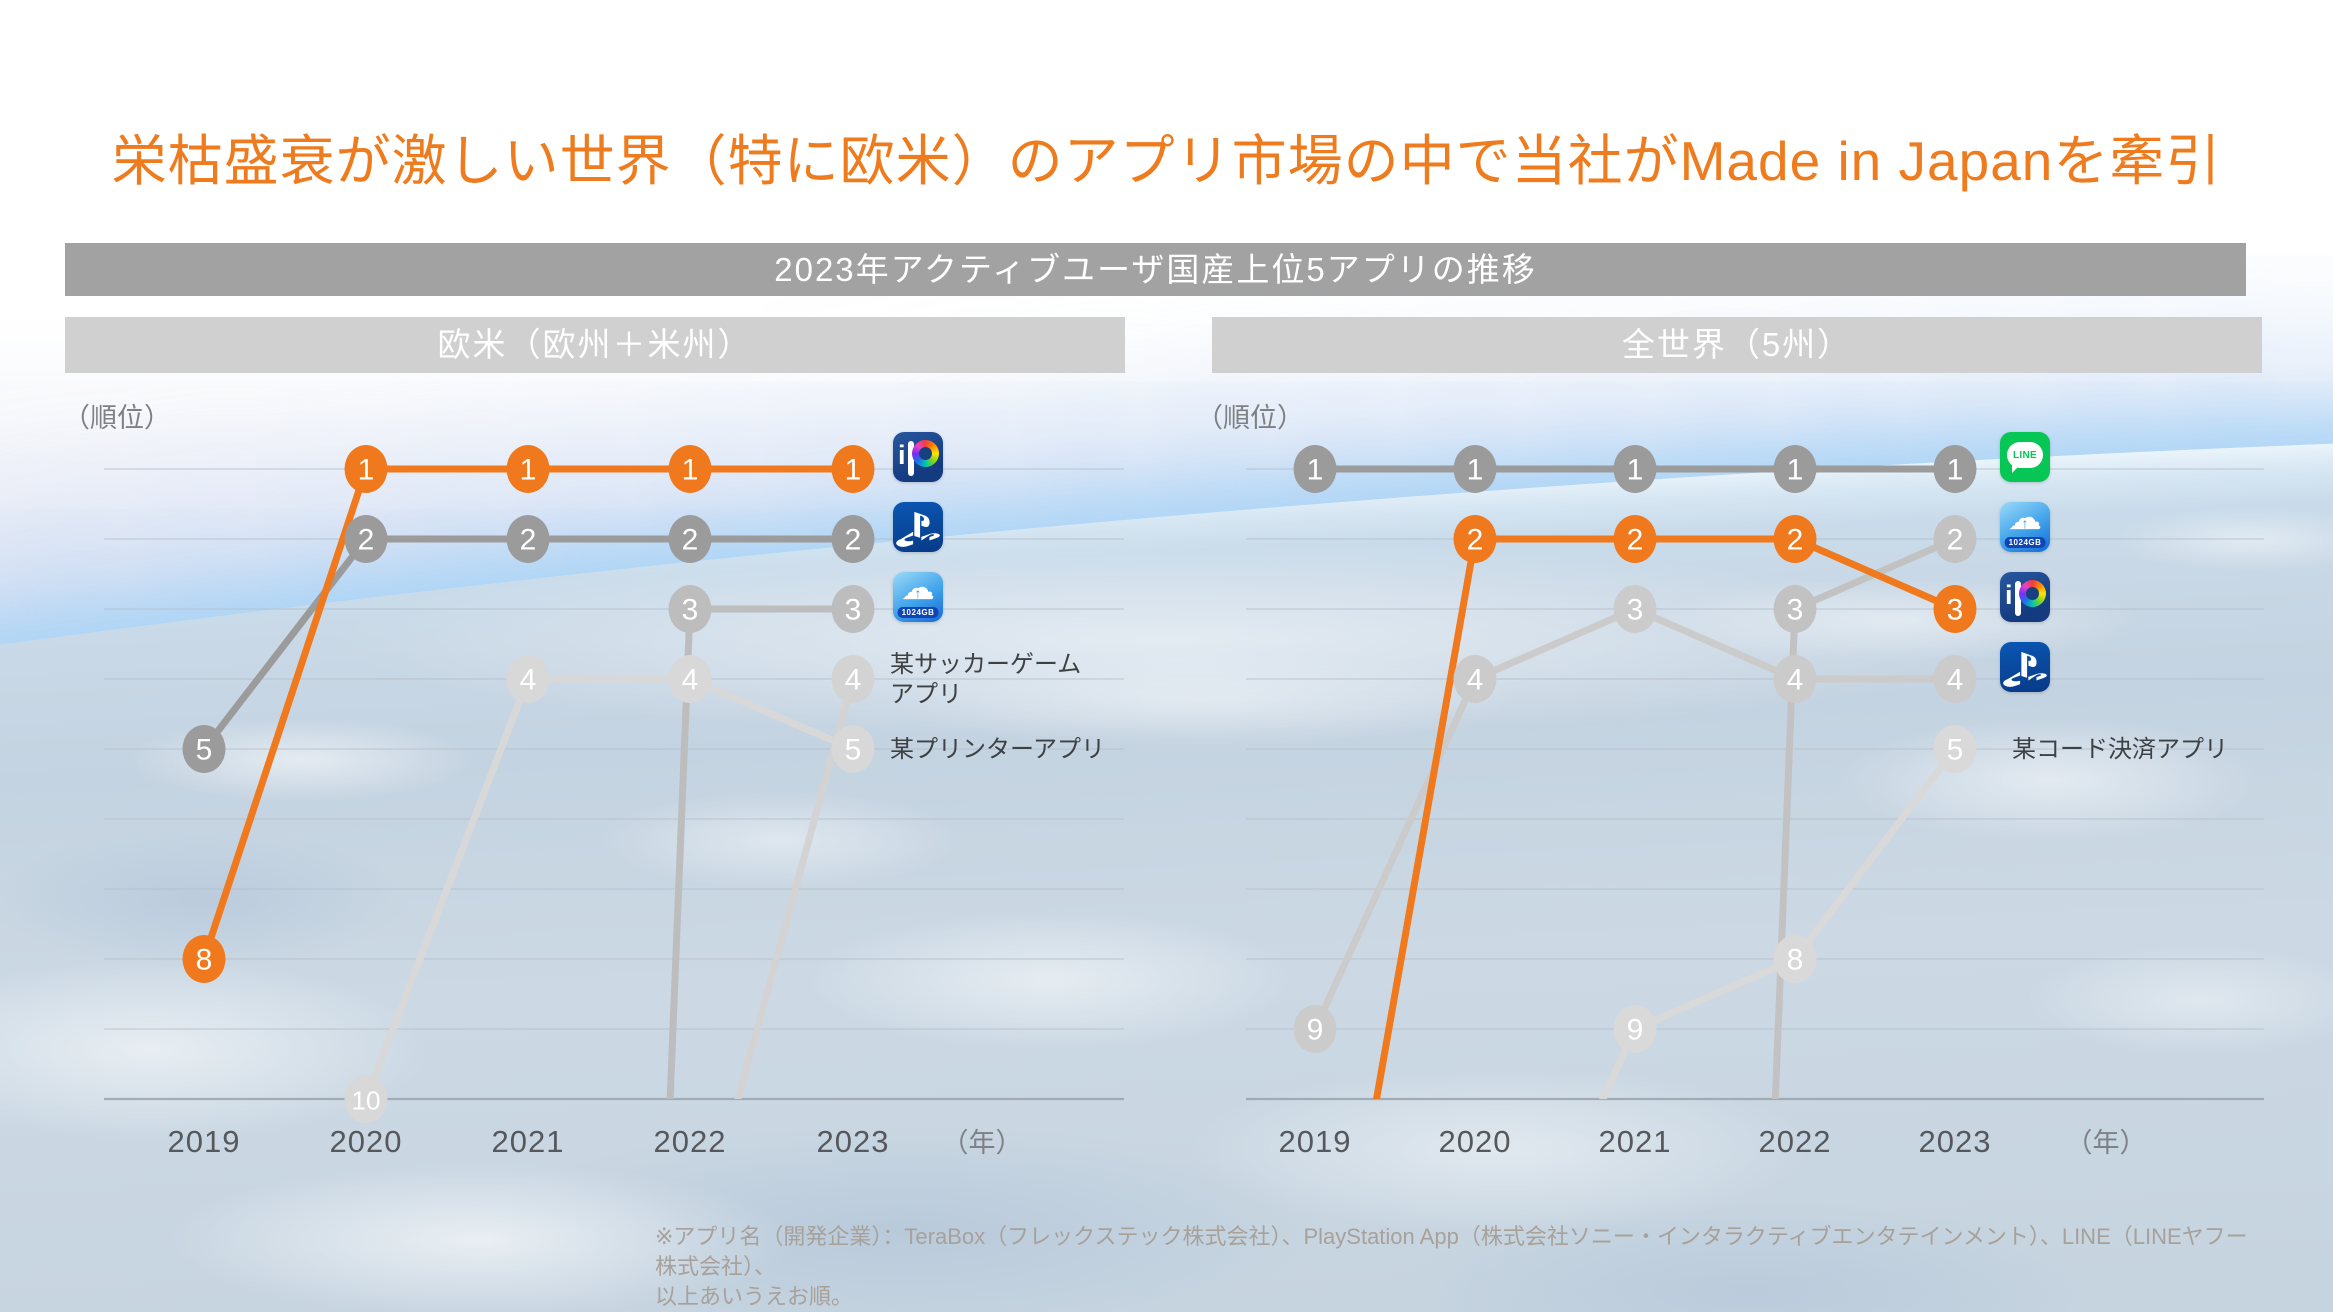  What do you see at coordinates (795, 888) in the screenshot?
I see `series-line-soccer-game-app` at bounding box center [795, 888].